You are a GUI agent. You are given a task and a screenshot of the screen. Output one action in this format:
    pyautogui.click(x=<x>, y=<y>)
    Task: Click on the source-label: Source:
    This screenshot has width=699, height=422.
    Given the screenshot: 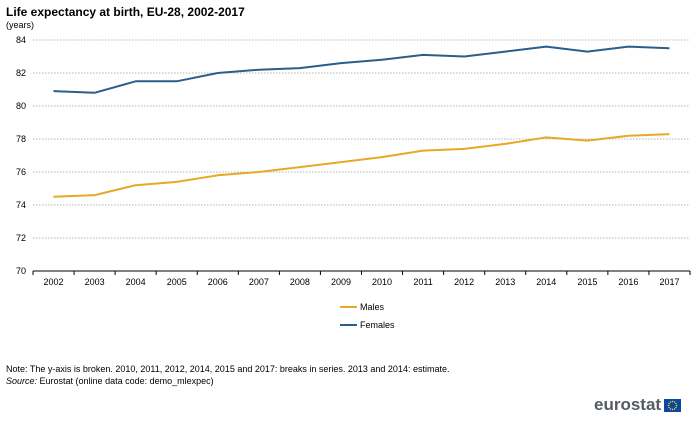 What is the action you would take?
    pyautogui.click(x=22, y=381)
    